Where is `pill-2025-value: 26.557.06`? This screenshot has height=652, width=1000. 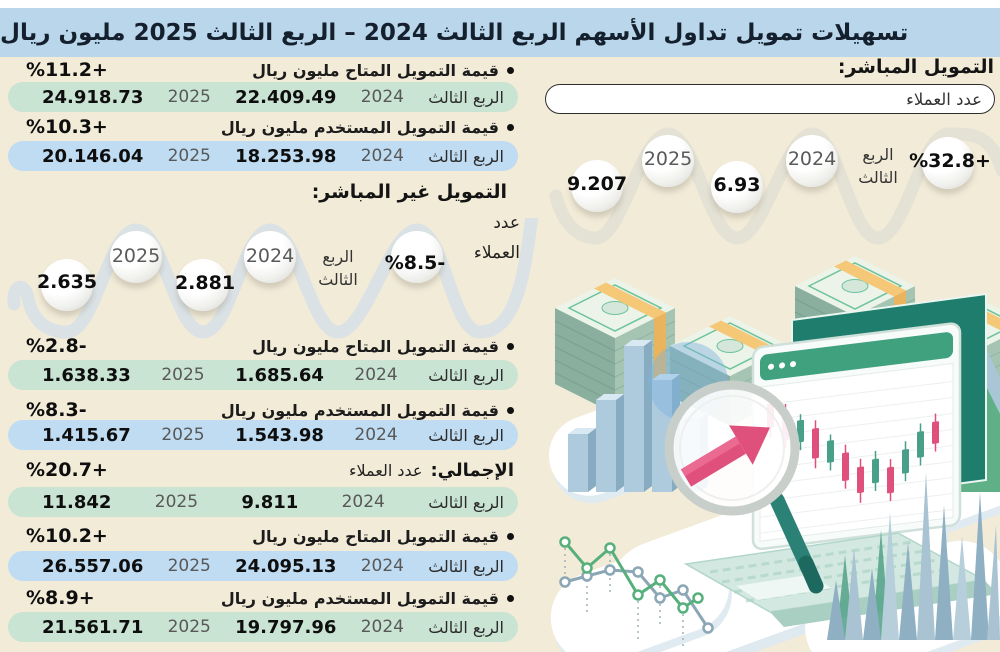 pill-2025-value: 26.557.06 is located at coordinates (93, 566).